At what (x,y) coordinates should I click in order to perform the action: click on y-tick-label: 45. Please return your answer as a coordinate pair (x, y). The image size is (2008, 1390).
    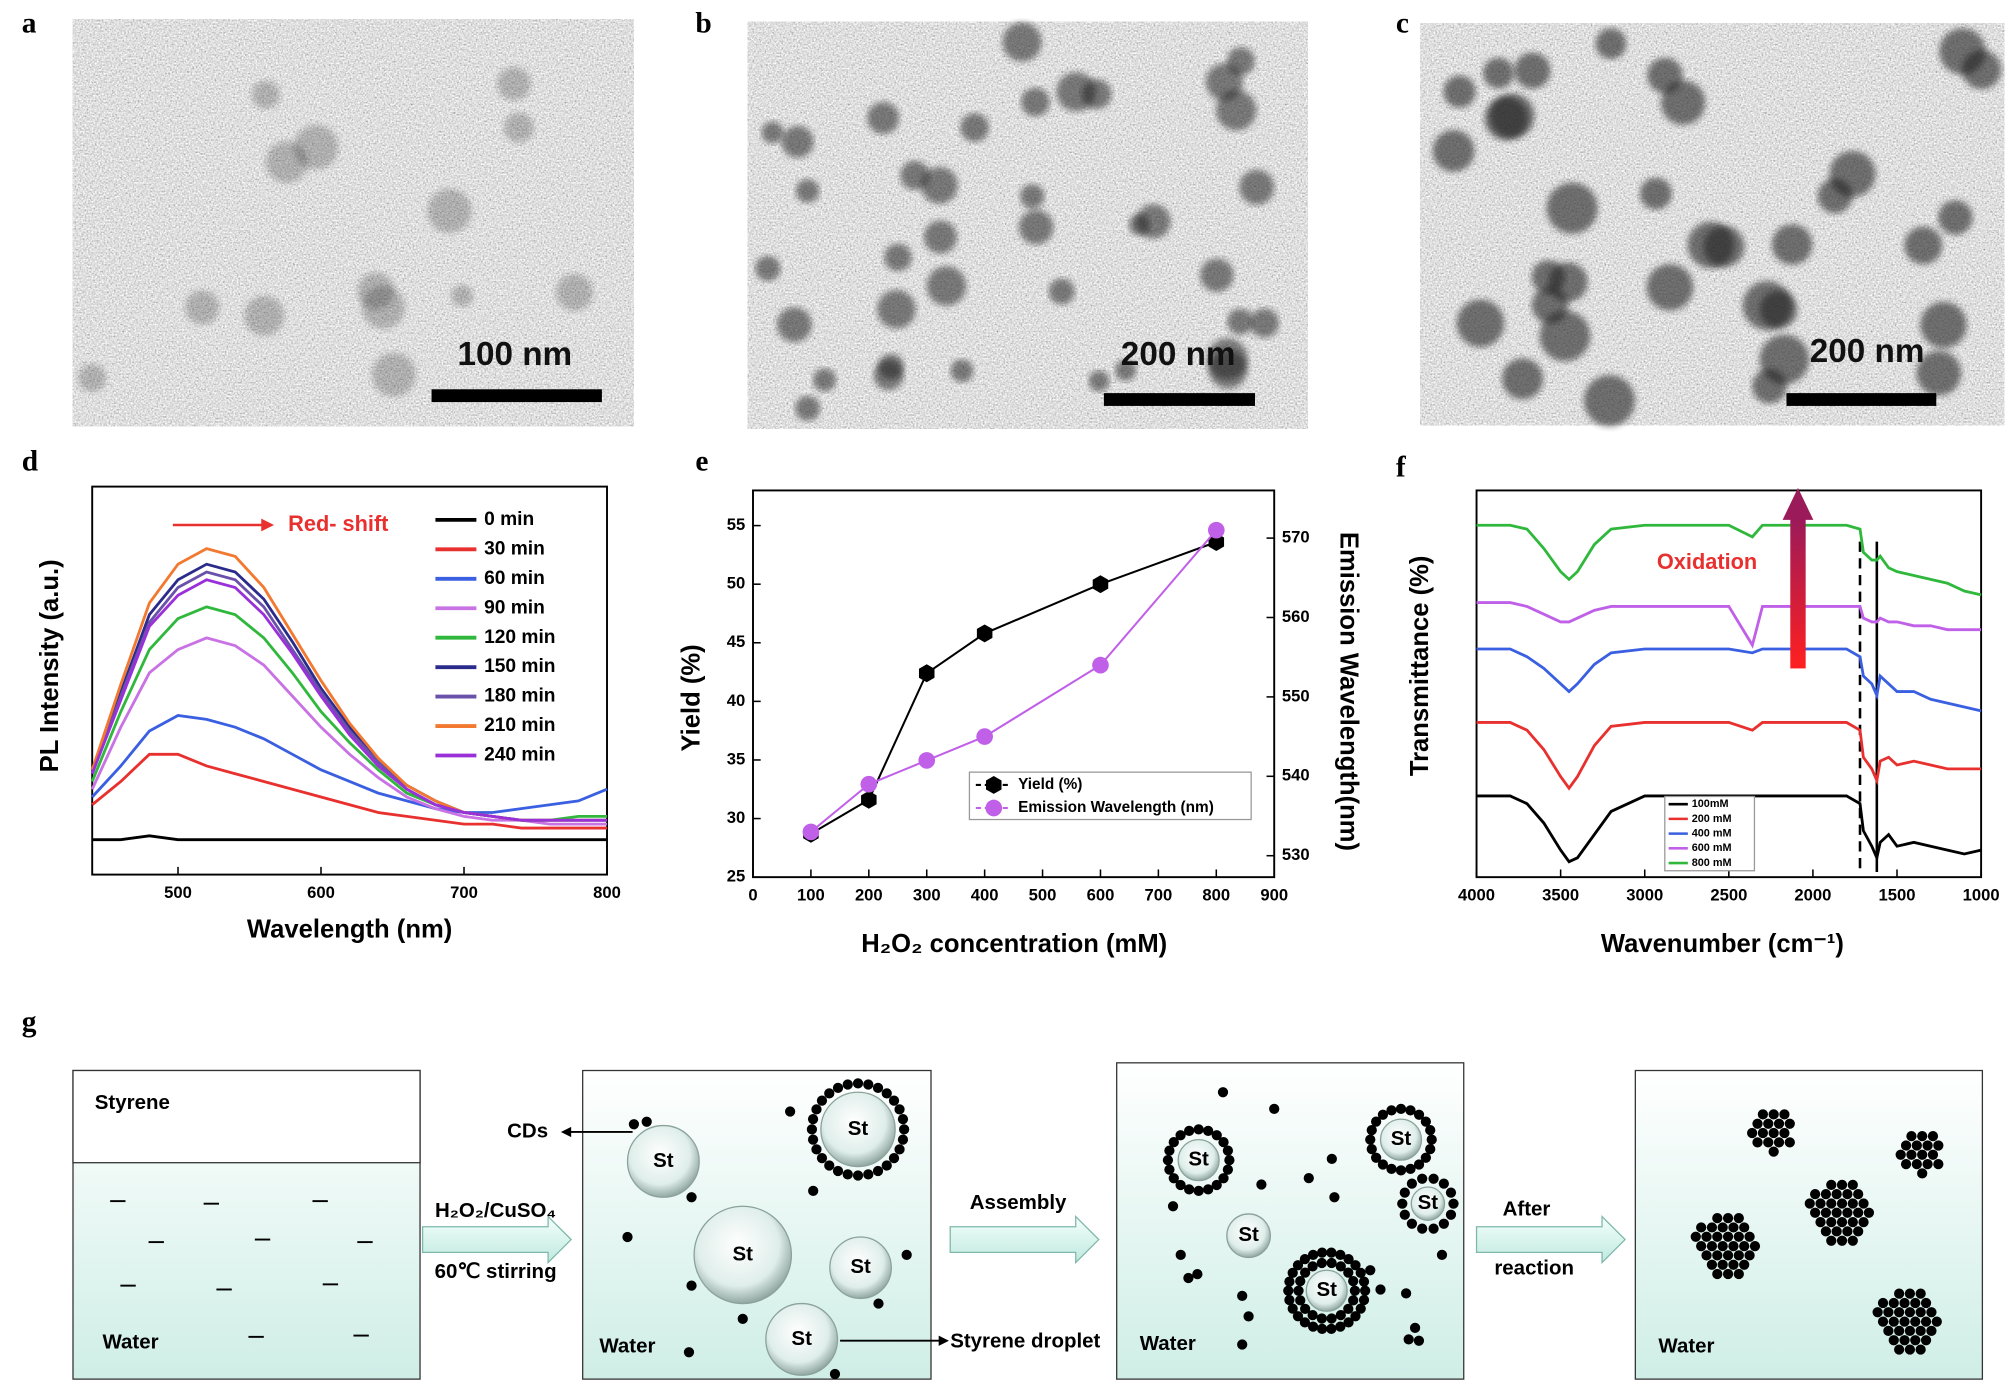
    Looking at the image, I should click on (736, 641).